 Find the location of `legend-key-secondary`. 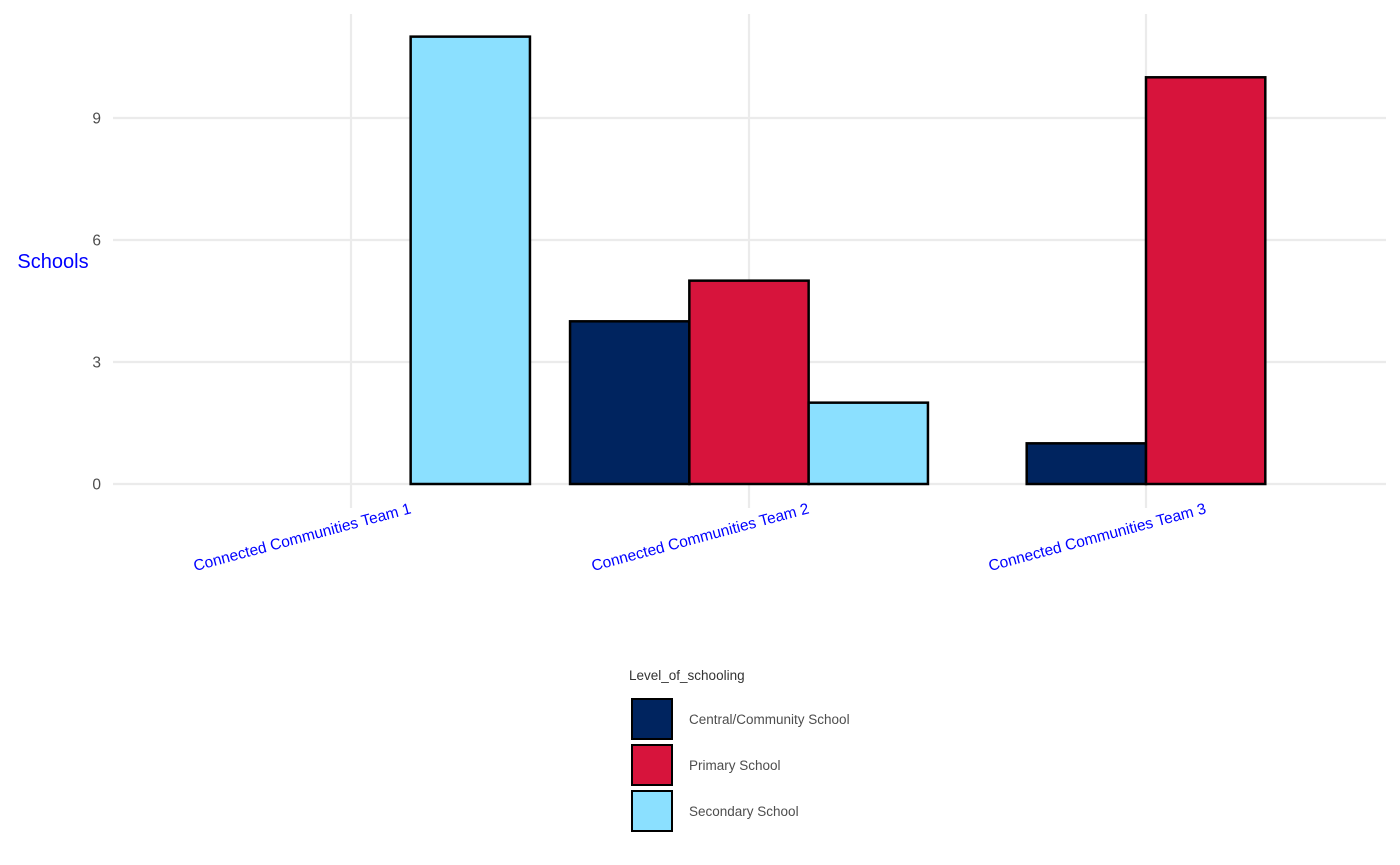

legend-key-secondary is located at coordinates (652, 811).